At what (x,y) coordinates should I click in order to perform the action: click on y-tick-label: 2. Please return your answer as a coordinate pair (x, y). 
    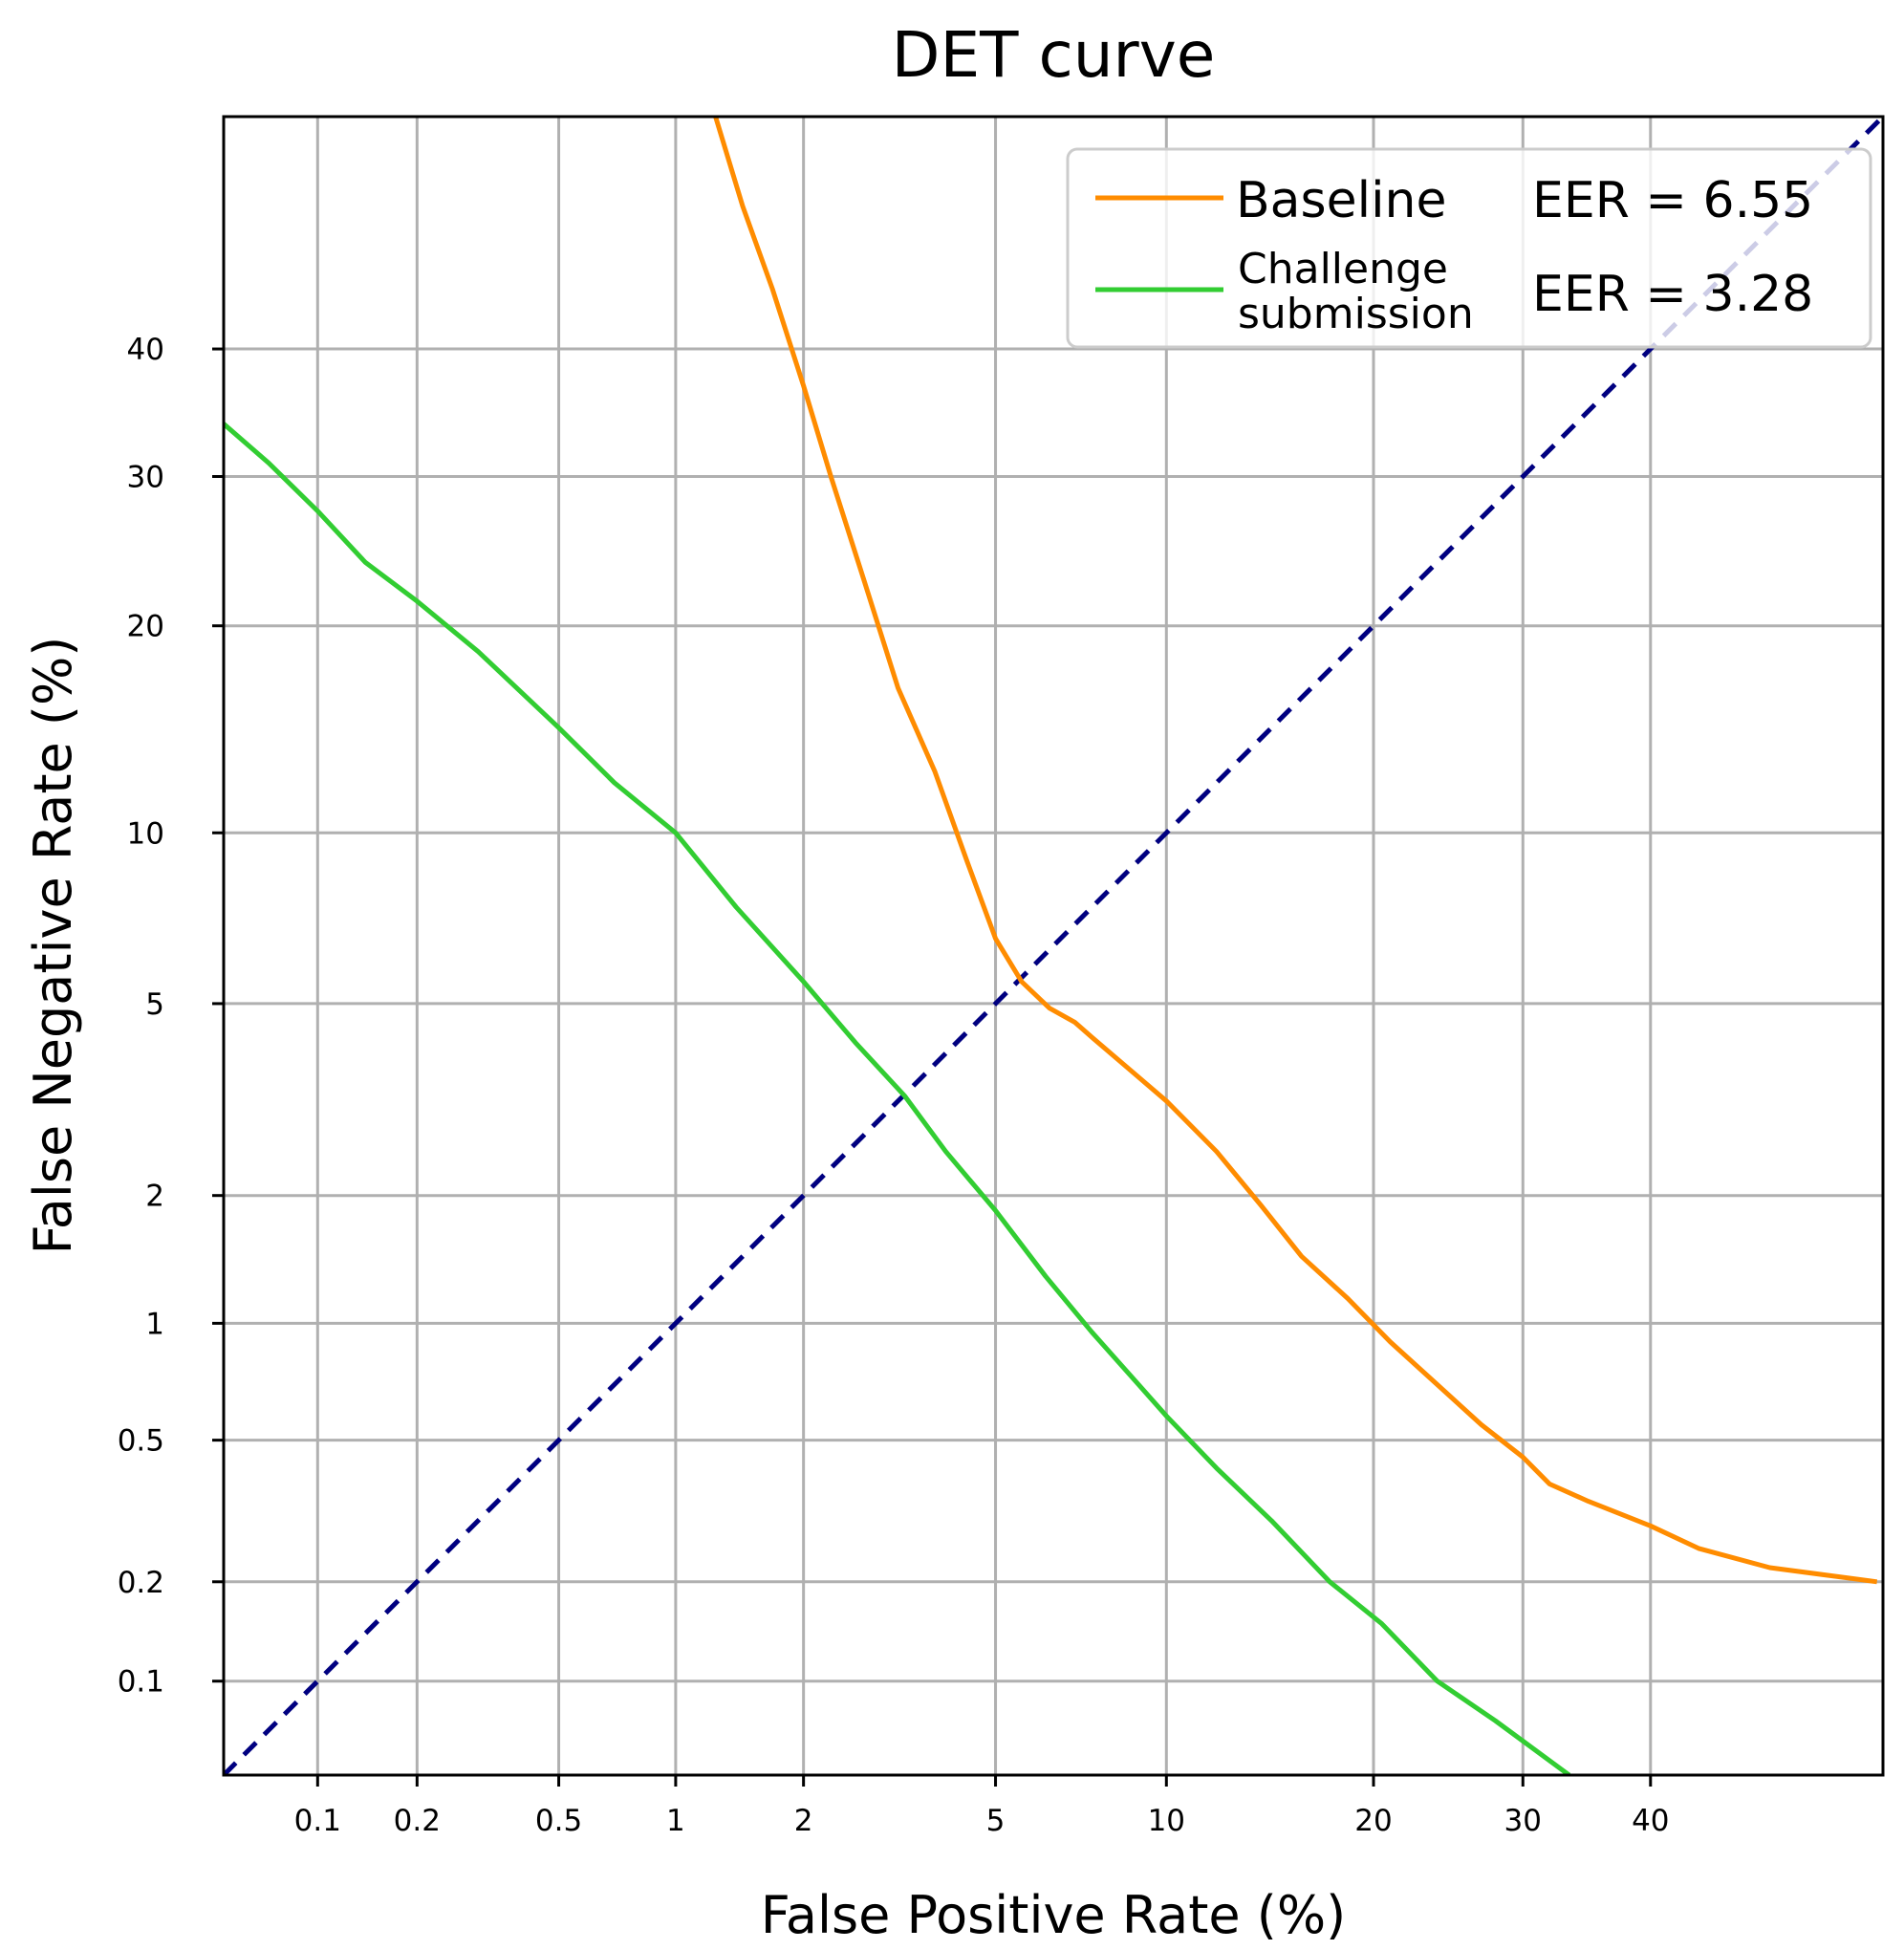
    Looking at the image, I should click on (155, 1197).